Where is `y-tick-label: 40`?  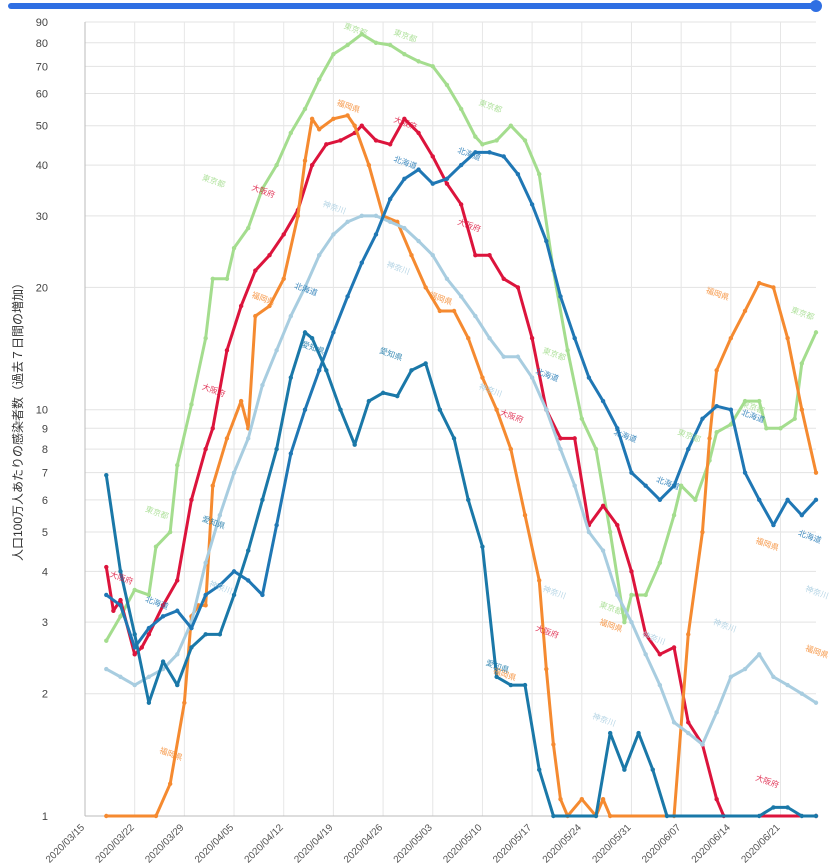
y-tick-label: 40 is located at coordinates (42, 166).